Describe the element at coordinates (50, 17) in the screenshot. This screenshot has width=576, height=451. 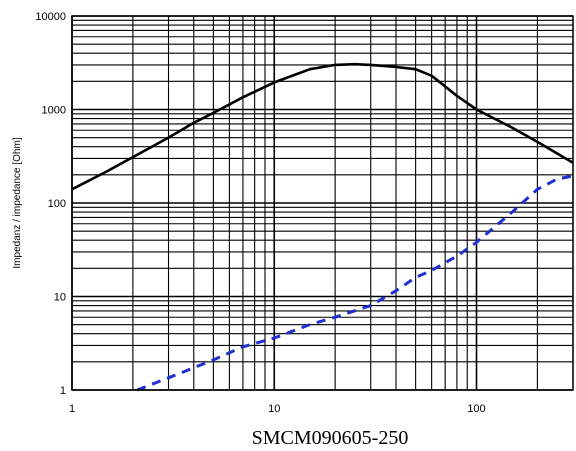
I see `y-tick-label: 10000` at that location.